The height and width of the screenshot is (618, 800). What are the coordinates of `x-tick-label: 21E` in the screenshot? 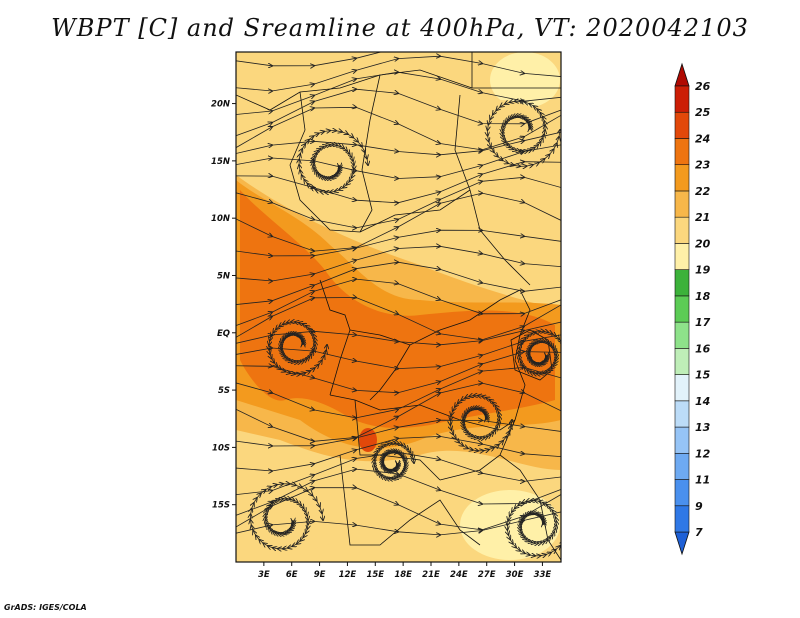 It's located at (431, 575).